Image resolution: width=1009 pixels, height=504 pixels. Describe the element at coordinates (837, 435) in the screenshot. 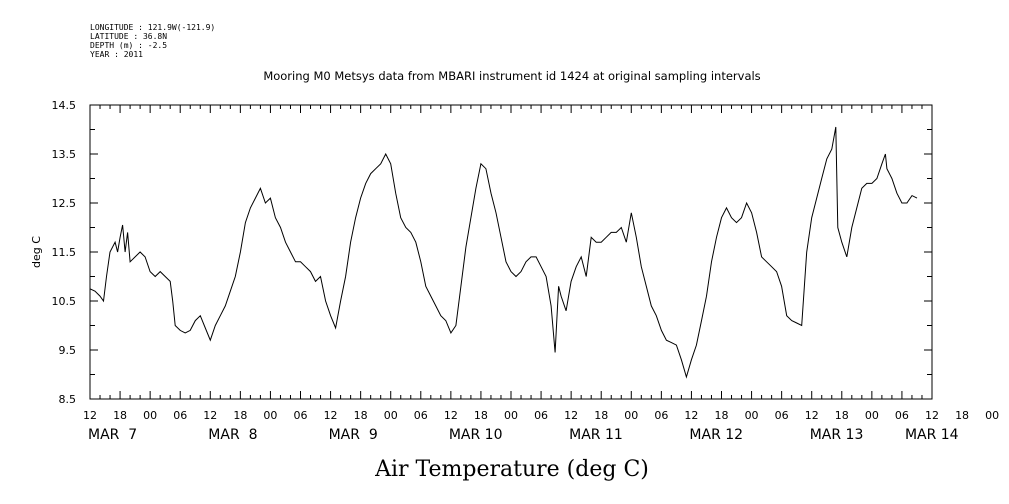

I see `x-date-label: MAR 13` at that location.